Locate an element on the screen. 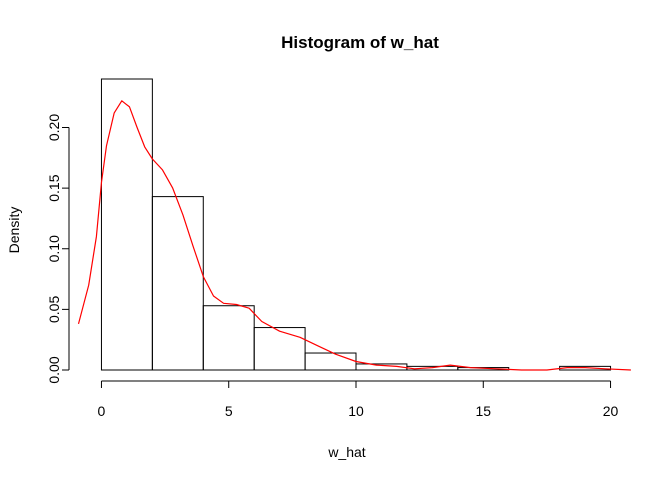  chart-title: Histogram of w_hat is located at coordinates (360, 42).